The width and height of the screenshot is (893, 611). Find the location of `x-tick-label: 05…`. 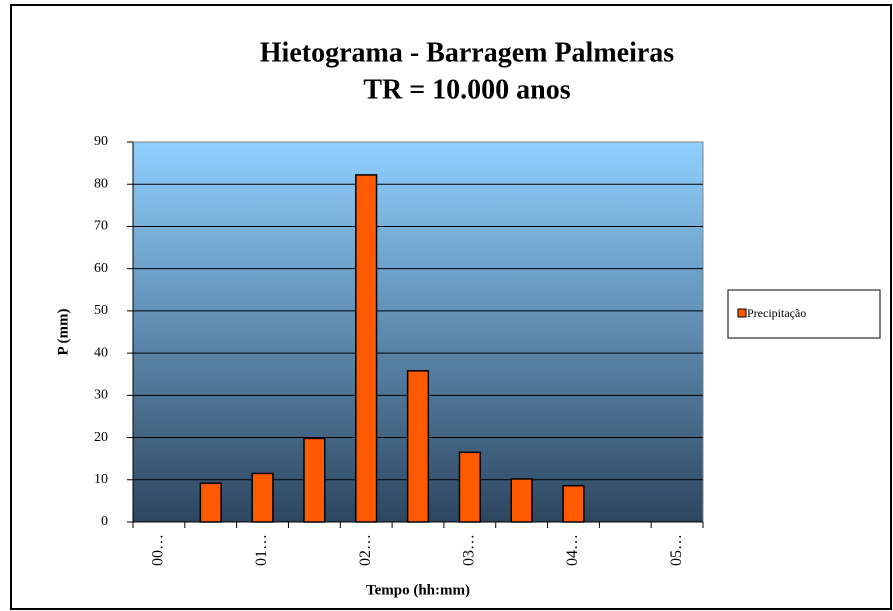

x-tick-label: 05… is located at coordinates (676, 550).